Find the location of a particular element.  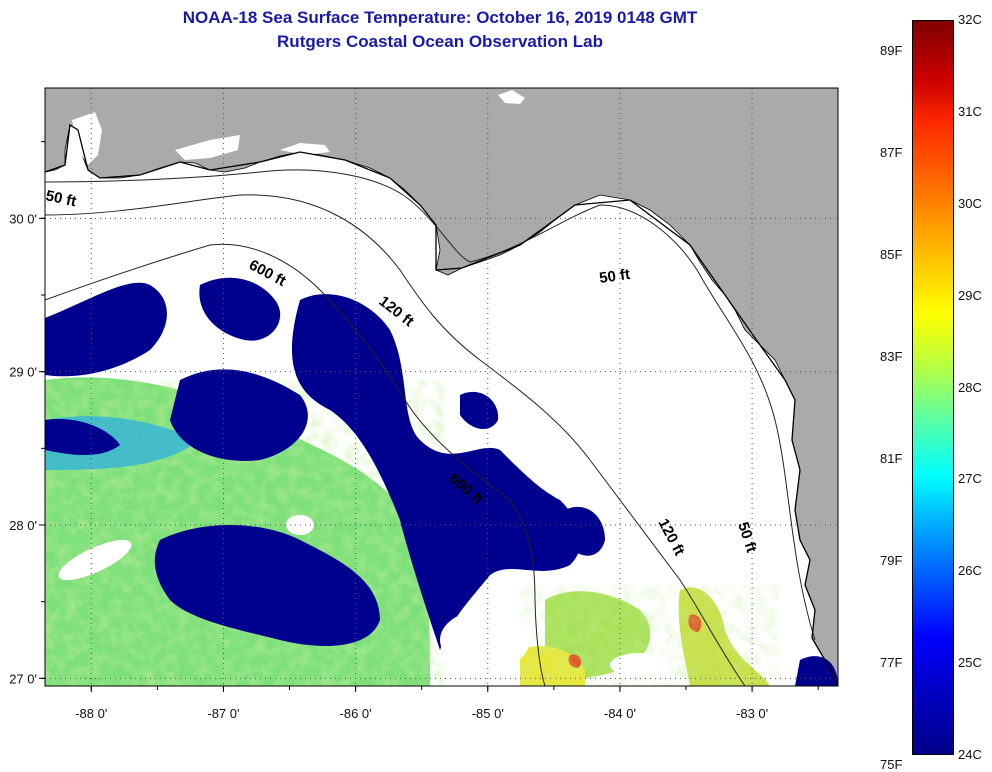

x-tick-label: -86 0' is located at coordinates (356, 713).